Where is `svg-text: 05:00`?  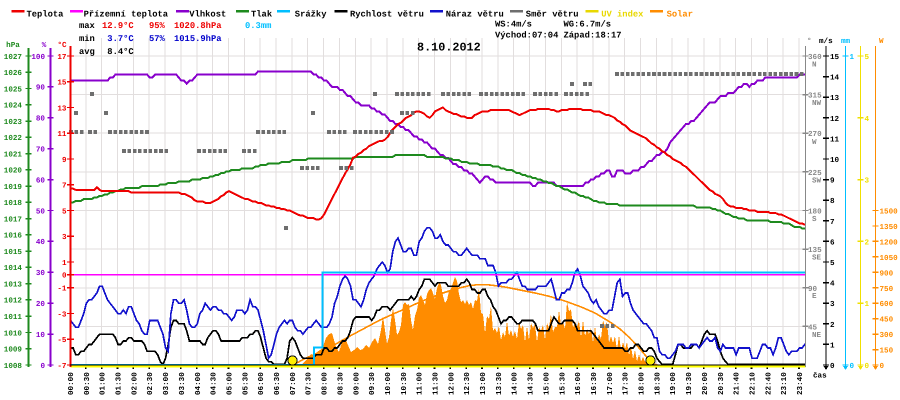
svg-text: 05:00 is located at coordinates (230, 383).